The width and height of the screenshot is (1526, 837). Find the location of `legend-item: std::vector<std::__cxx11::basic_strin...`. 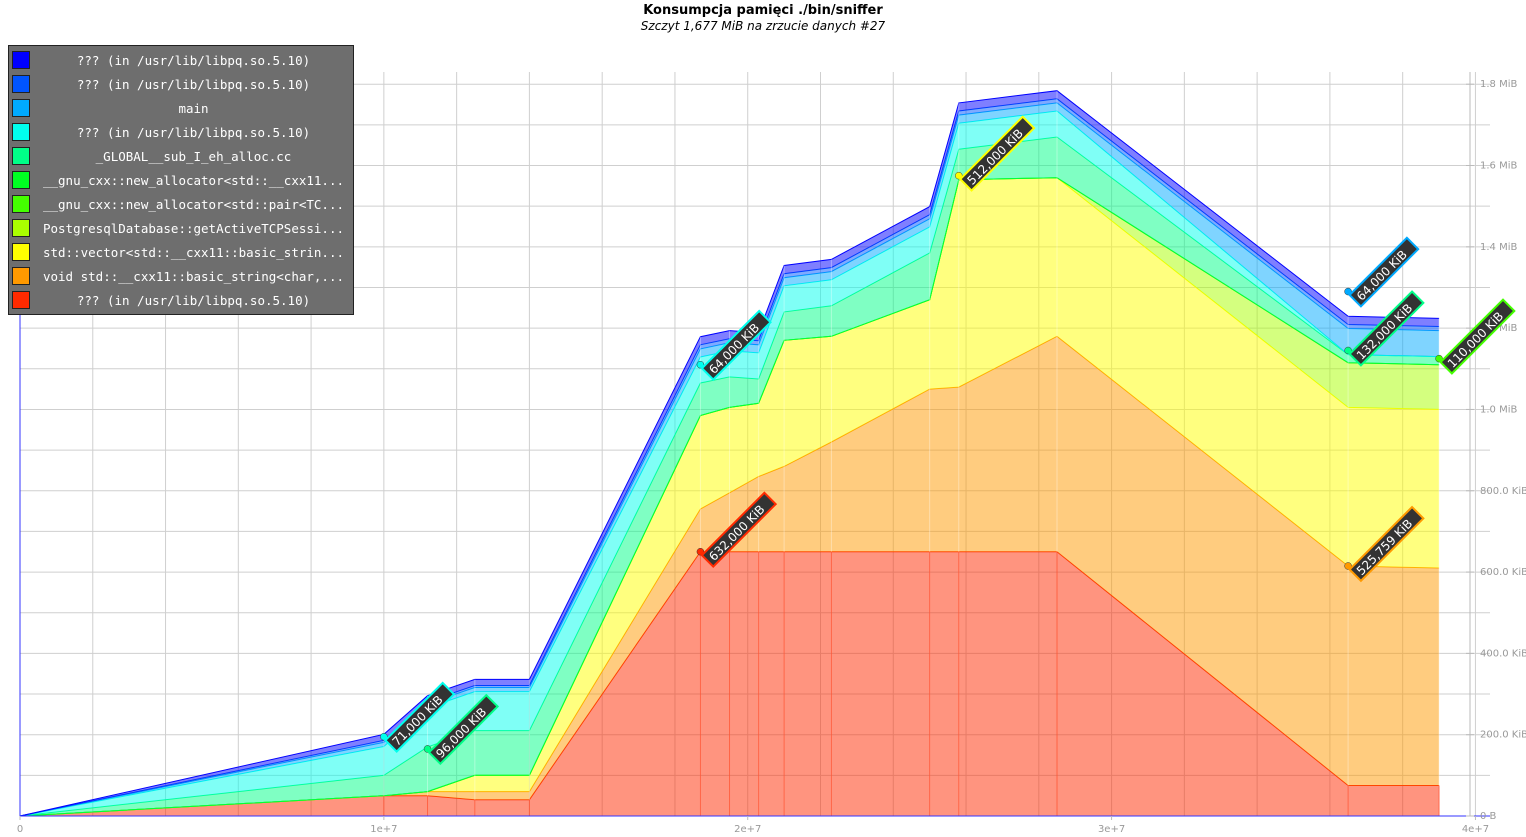

legend-item: std::vector<std::__cxx11::basic_strin... is located at coordinates (181, 252).